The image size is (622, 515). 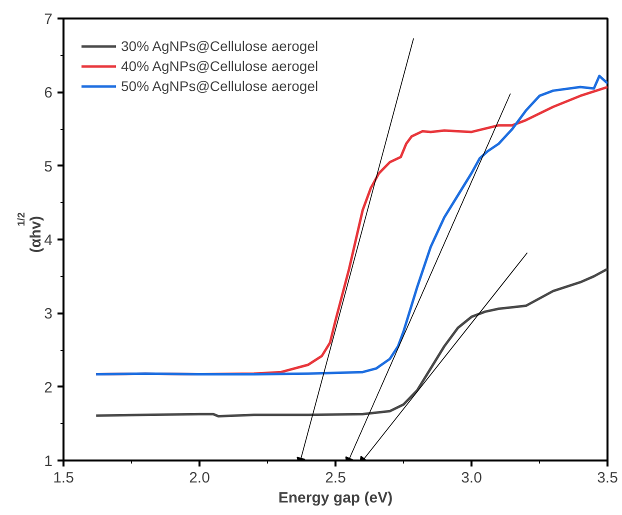 I want to click on x-tick-label: 2.0, so click(x=199, y=478).